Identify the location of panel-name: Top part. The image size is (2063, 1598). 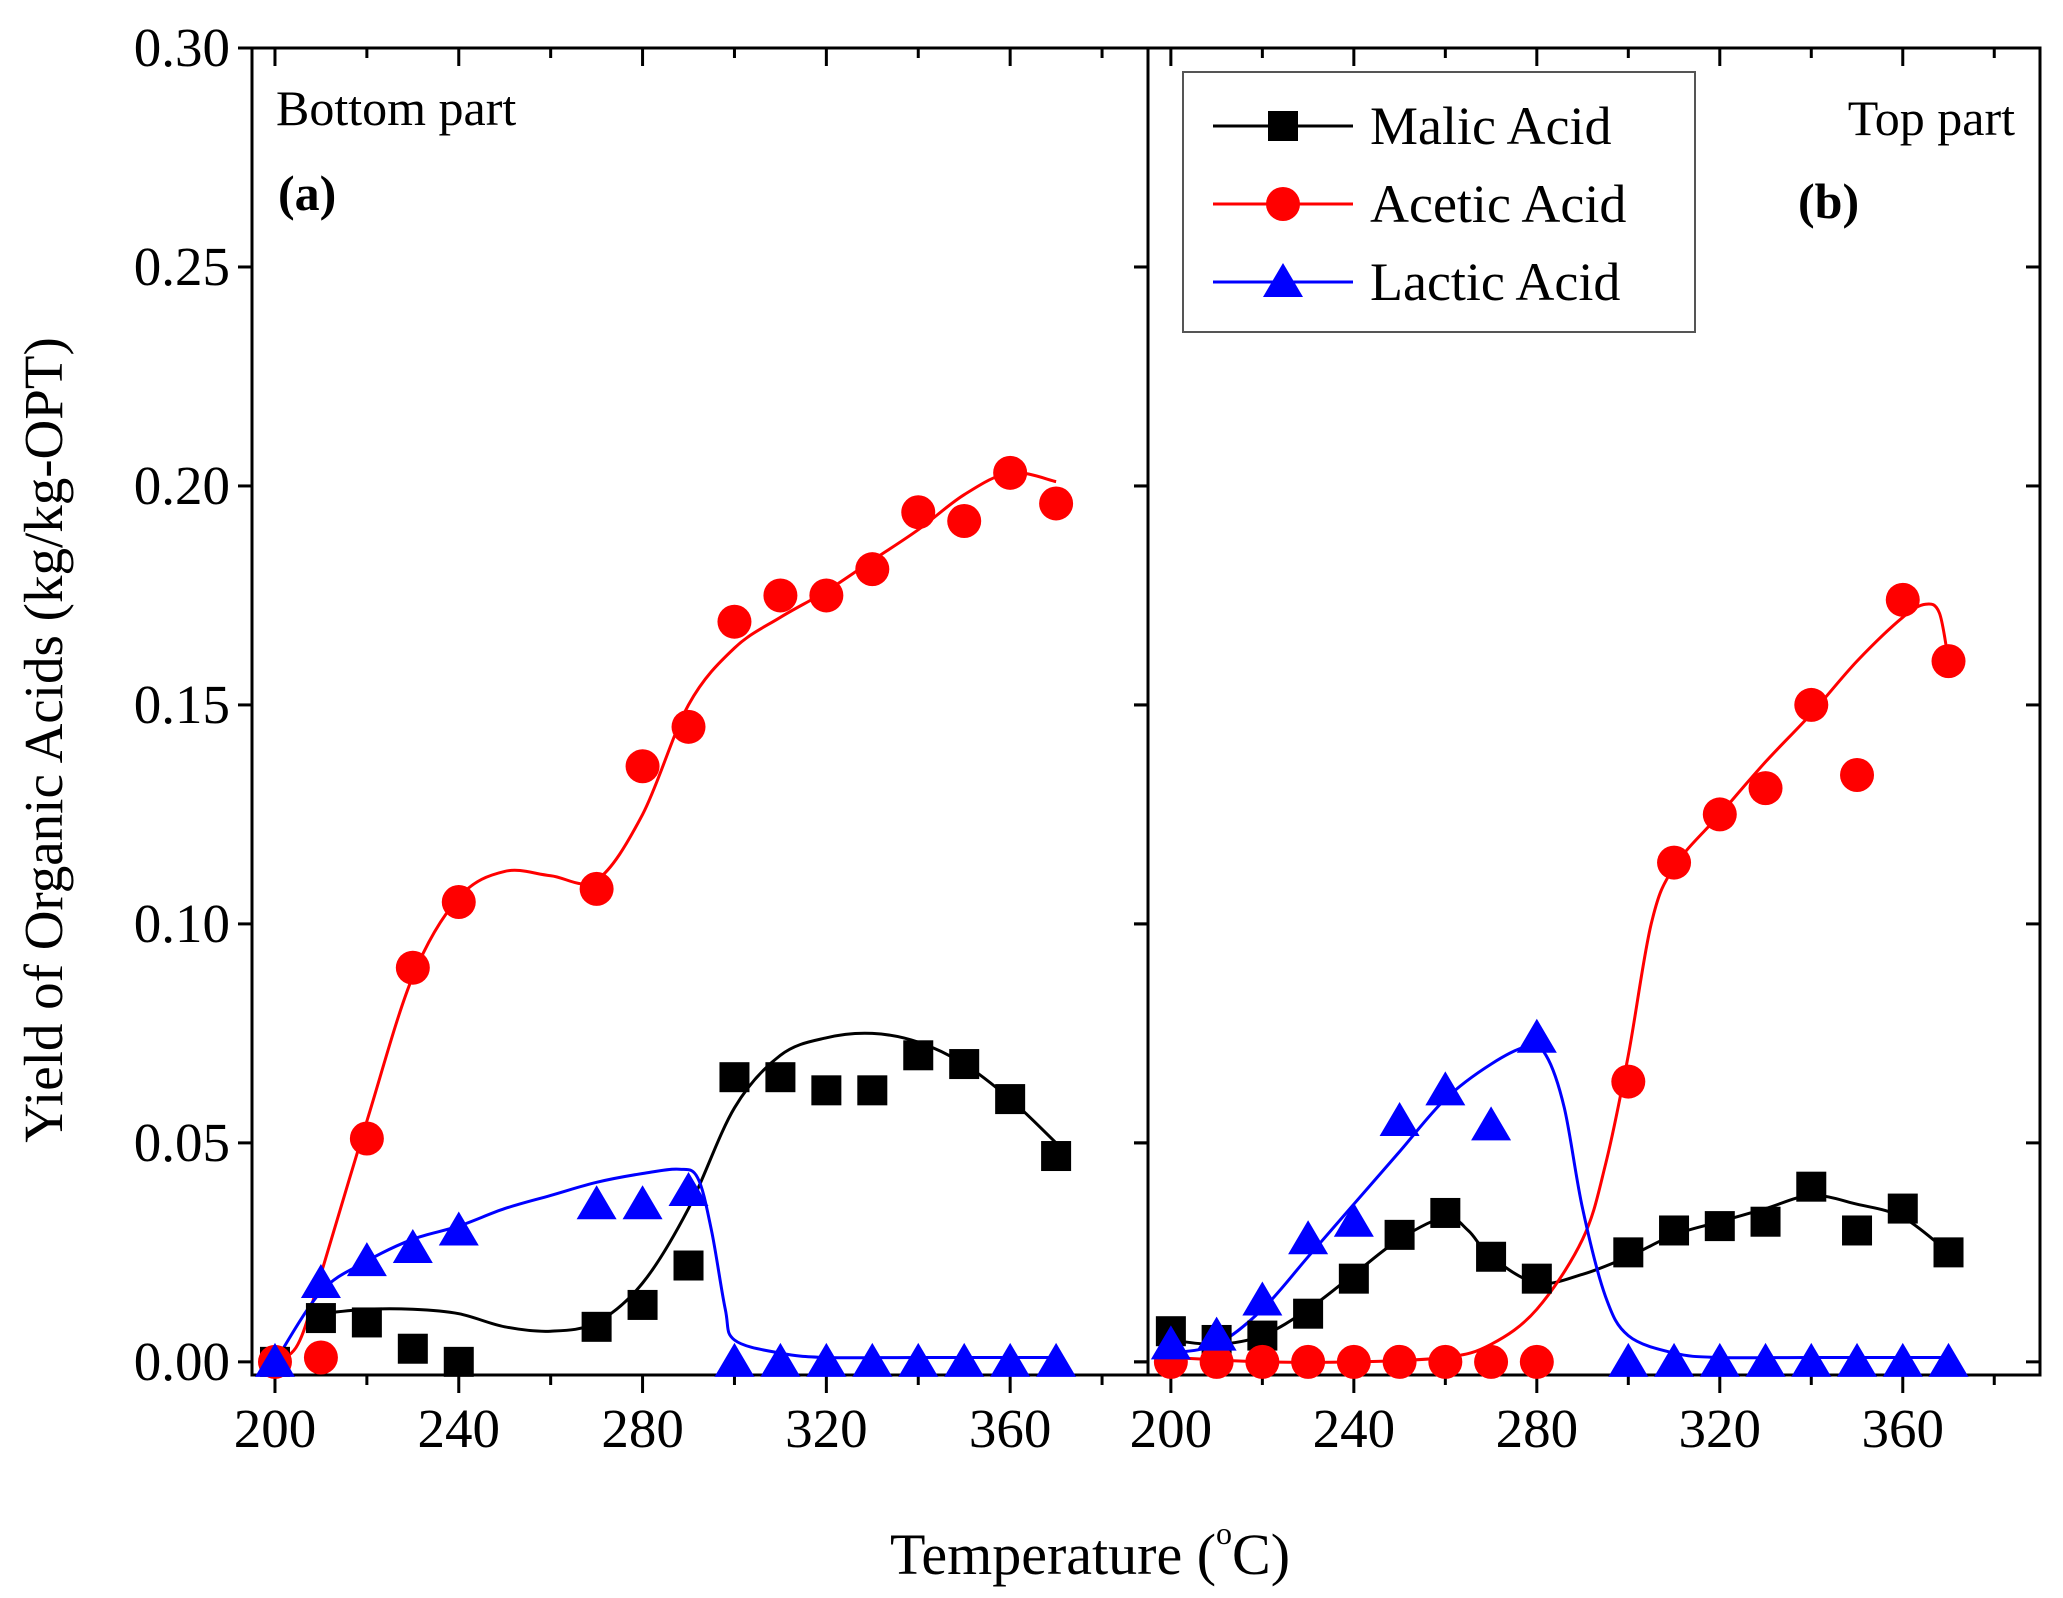
(1931, 118).